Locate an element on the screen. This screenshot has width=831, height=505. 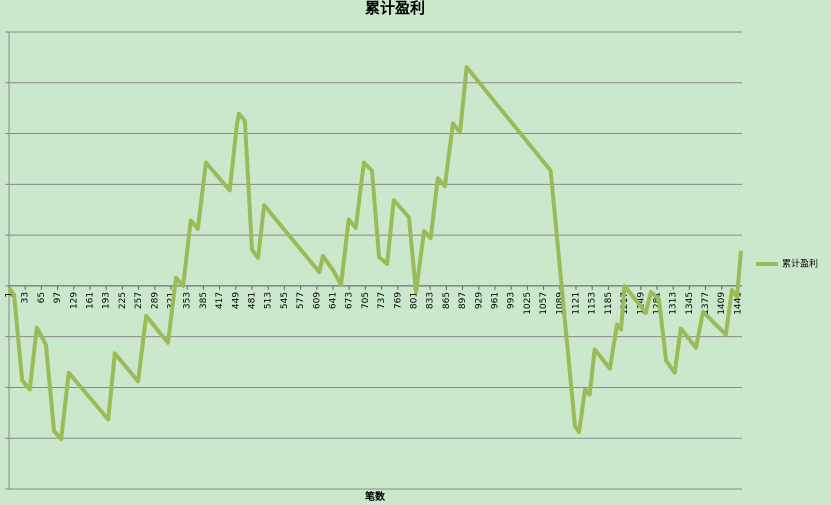
x-tick-label: 929 is located at coordinates (479, 300).